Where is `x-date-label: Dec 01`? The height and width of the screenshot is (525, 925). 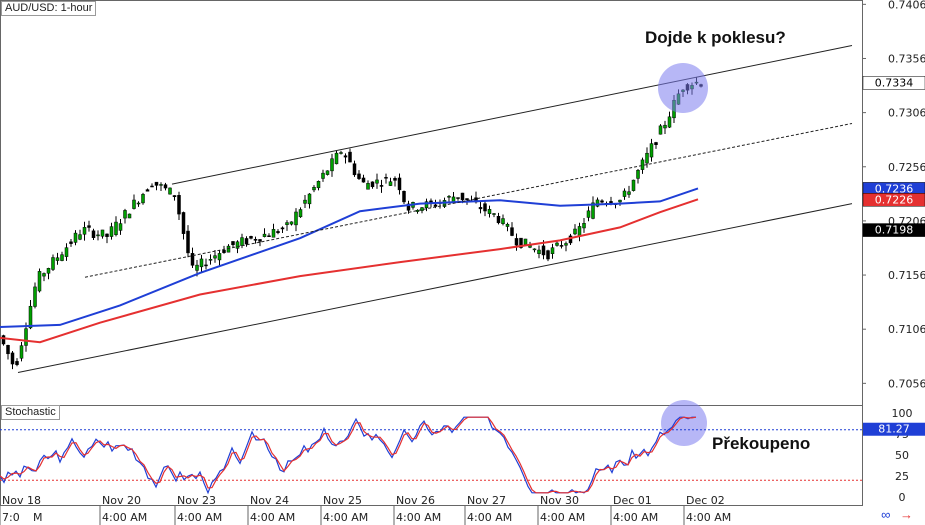 x-date-label: Dec 01 is located at coordinates (632, 500).